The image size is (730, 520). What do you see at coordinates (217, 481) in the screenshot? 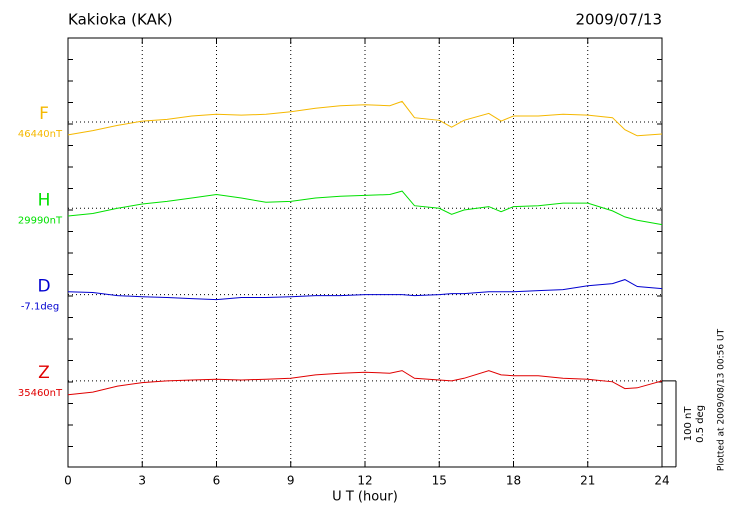
I see `x-tick-label: 6` at bounding box center [217, 481].